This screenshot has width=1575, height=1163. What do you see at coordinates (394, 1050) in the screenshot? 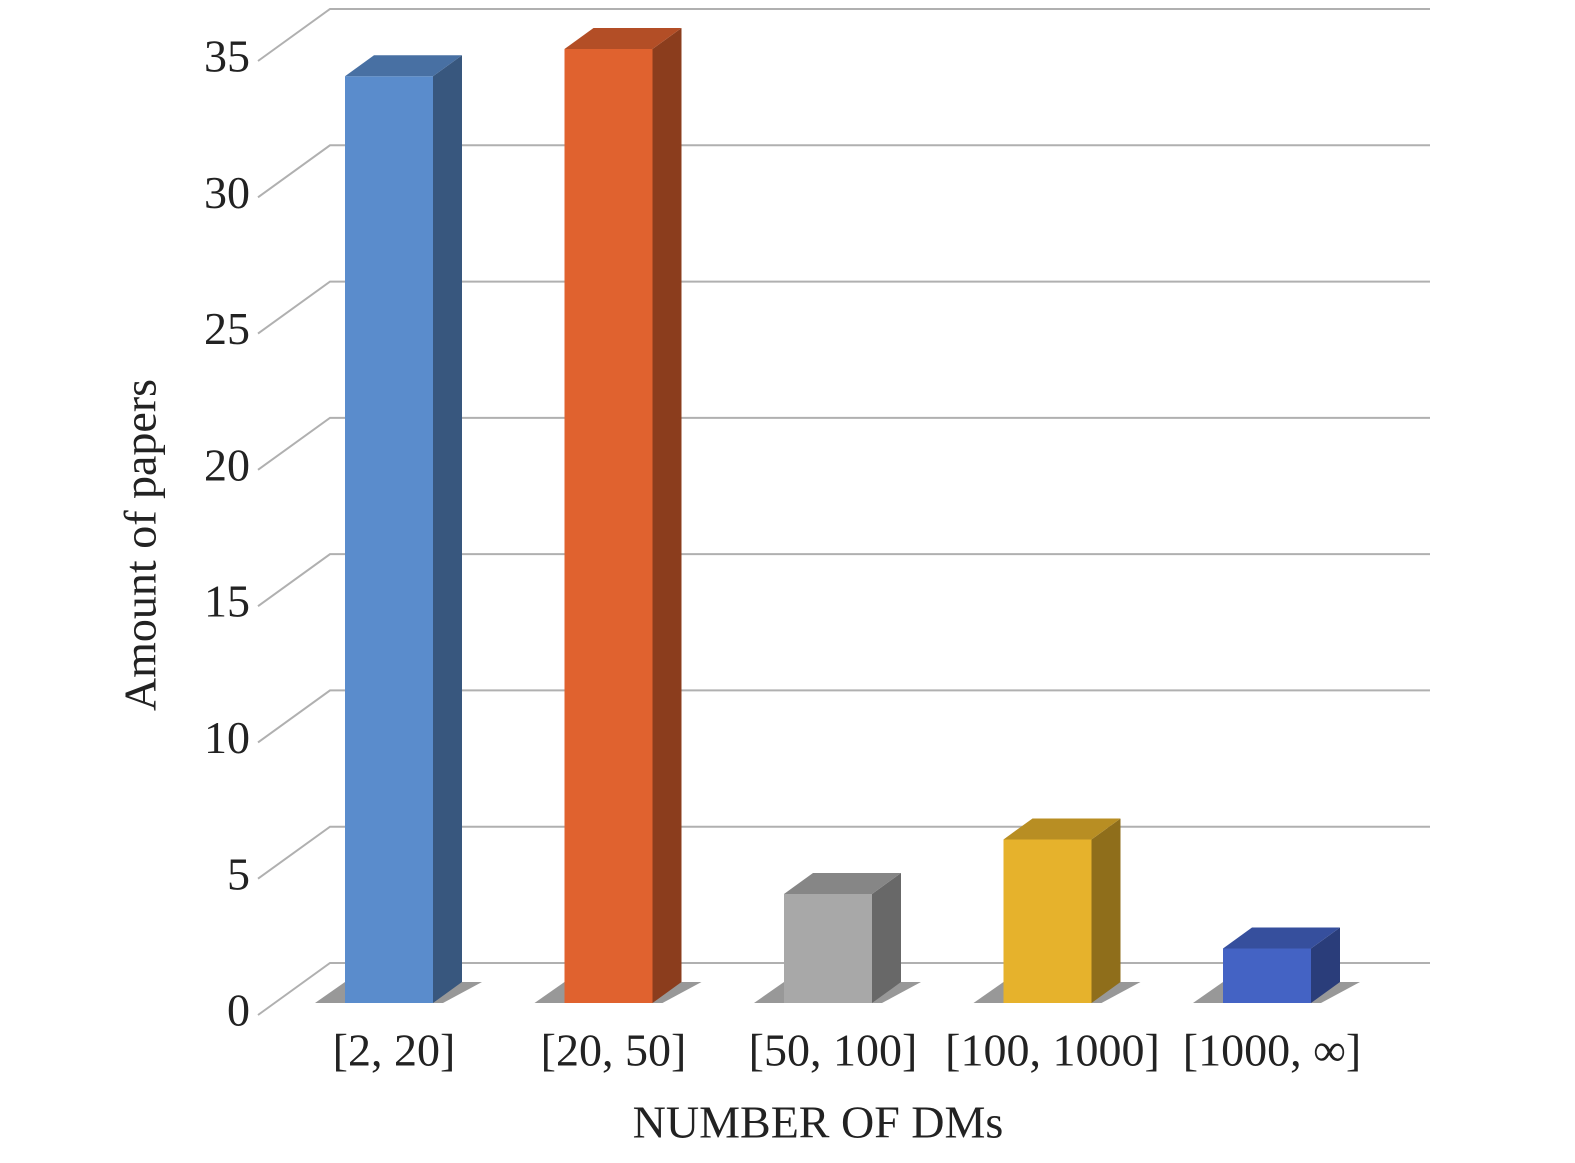
I see `x-tick-label: [2, 20]` at bounding box center [394, 1050].